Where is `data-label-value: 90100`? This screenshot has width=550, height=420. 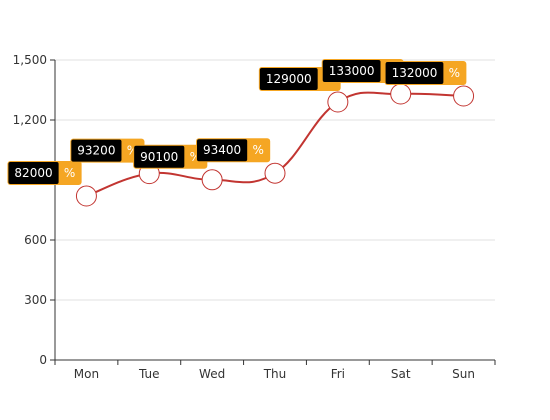 data-label-value: 90100 is located at coordinates (159, 157).